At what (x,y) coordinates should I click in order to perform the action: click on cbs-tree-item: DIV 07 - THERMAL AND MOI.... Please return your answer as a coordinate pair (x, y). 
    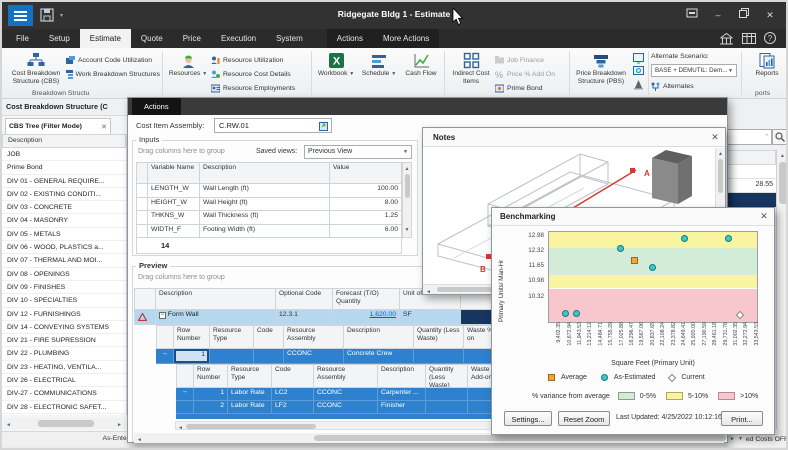
    Looking at the image, I should click on (64, 261).